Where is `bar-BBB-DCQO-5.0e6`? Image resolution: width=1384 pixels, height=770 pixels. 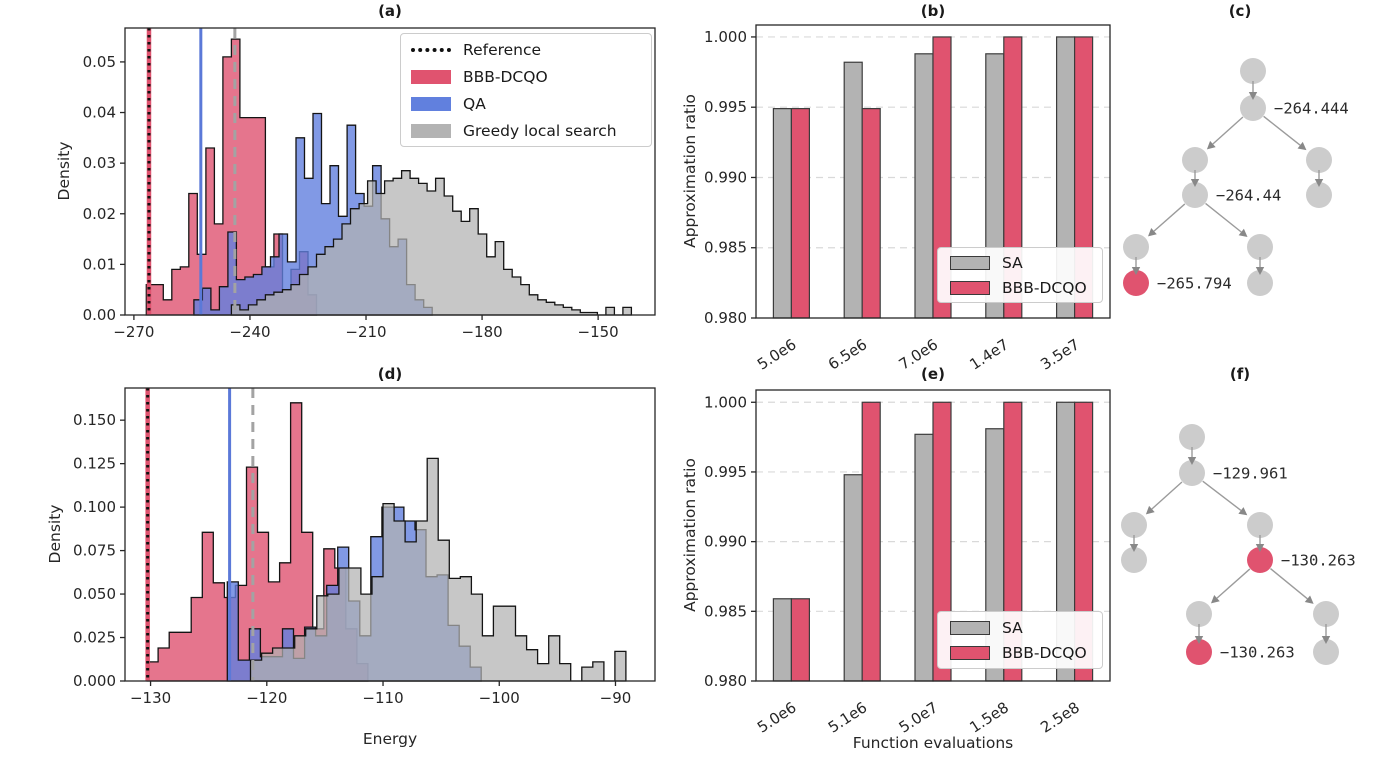 bar-BBB-DCQO-5.0e6 is located at coordinates (800, 213).